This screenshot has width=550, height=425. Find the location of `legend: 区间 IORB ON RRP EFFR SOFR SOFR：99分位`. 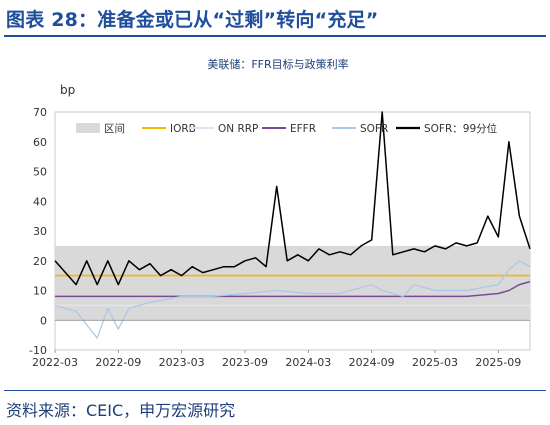

legend: 区间 IORB ON RRP EFFR SOFR SOFR：99分位 is located at coordinates (287, 128).